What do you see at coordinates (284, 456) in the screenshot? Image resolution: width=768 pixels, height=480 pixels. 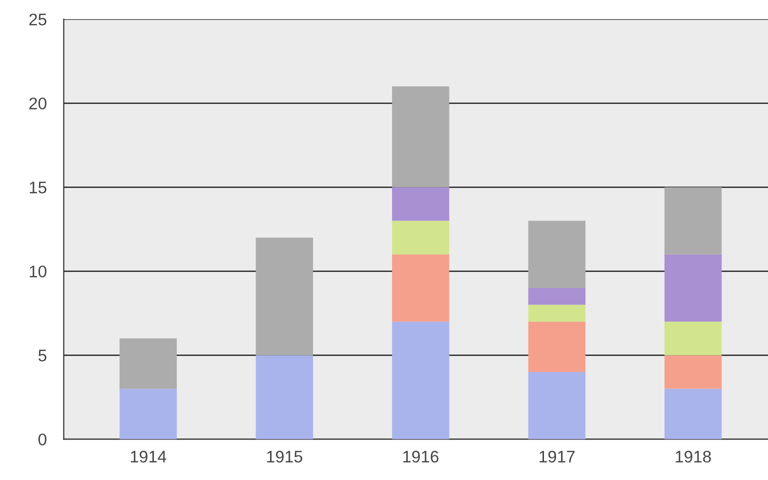 I see `x-tick-label: 1915` at bounding box center [284, 456].